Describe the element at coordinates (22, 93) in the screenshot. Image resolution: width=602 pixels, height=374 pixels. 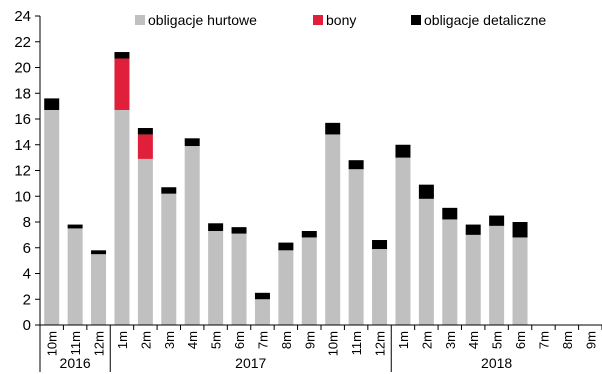
I see `y-tick-label: 18` at that location.